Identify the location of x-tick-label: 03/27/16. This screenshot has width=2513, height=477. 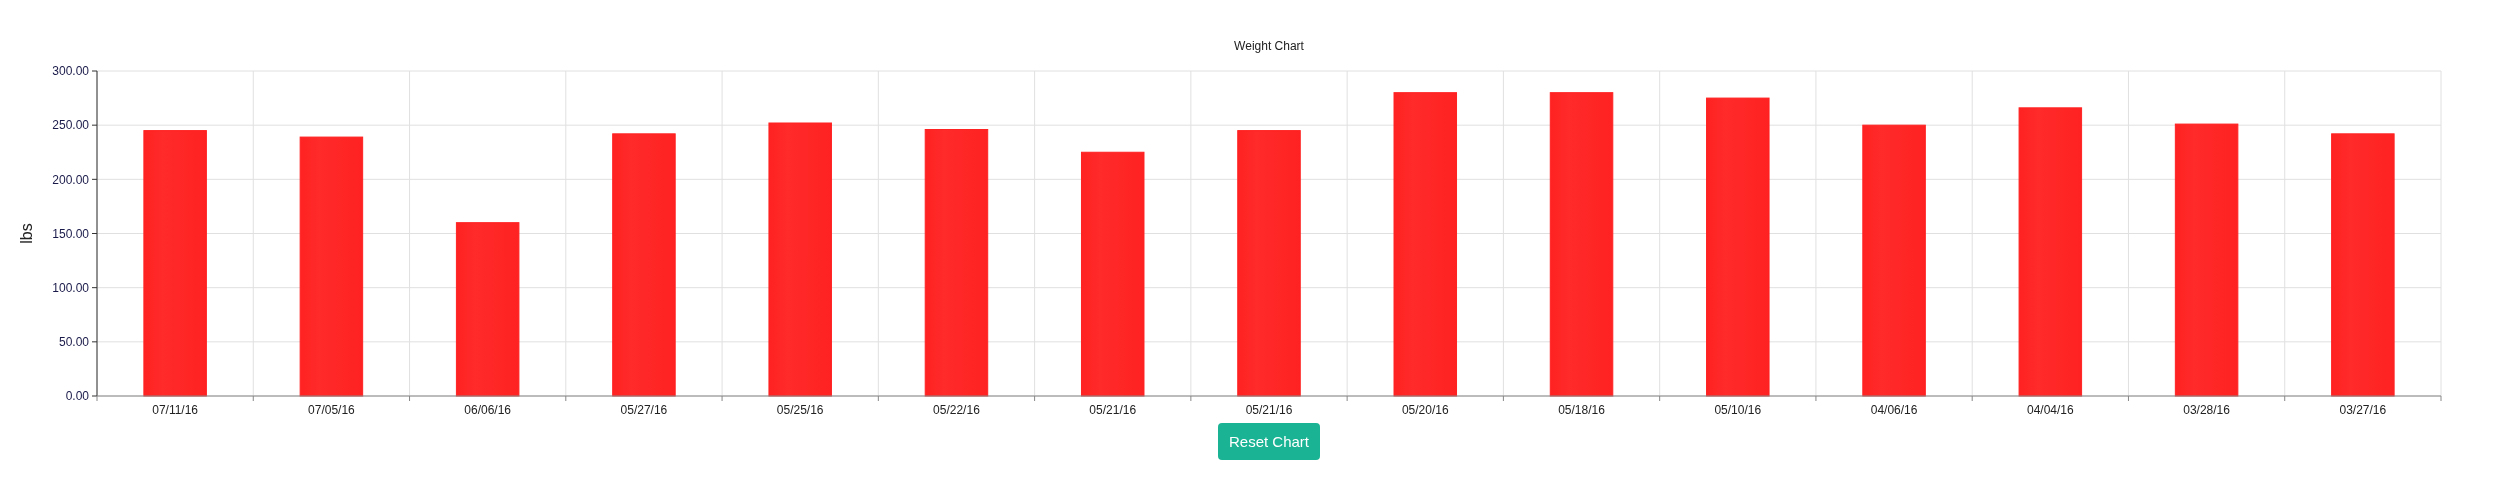
(2363, 410).